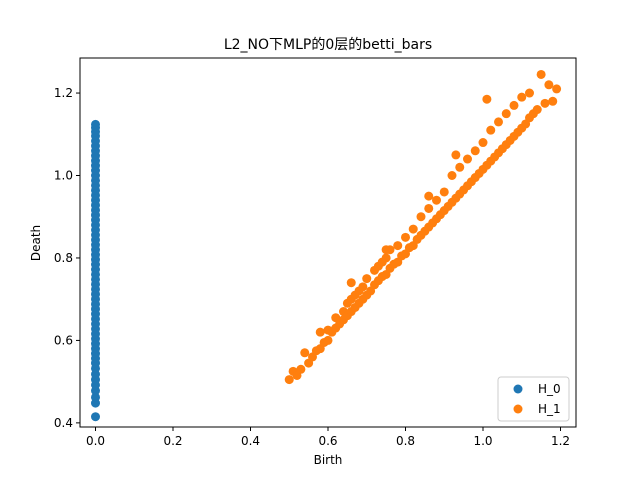  I want to click on x-tick-label: 0.0, so click(95, 441).